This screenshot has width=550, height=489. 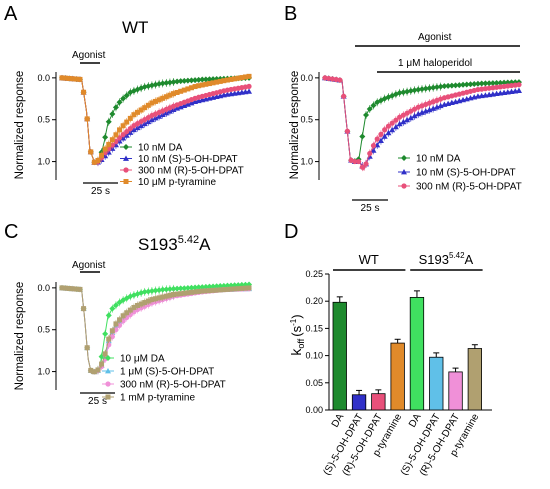 What do you see at coordinates (435, 63) in the screenshot?
I see `antagonist-label: 1 μM haloperidol` at bounding box center [435, 63].